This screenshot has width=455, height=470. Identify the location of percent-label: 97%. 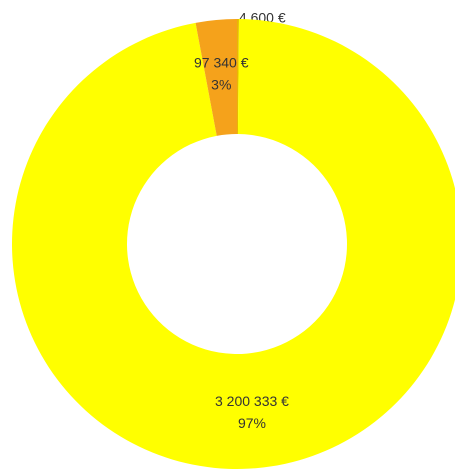
(252, 423).